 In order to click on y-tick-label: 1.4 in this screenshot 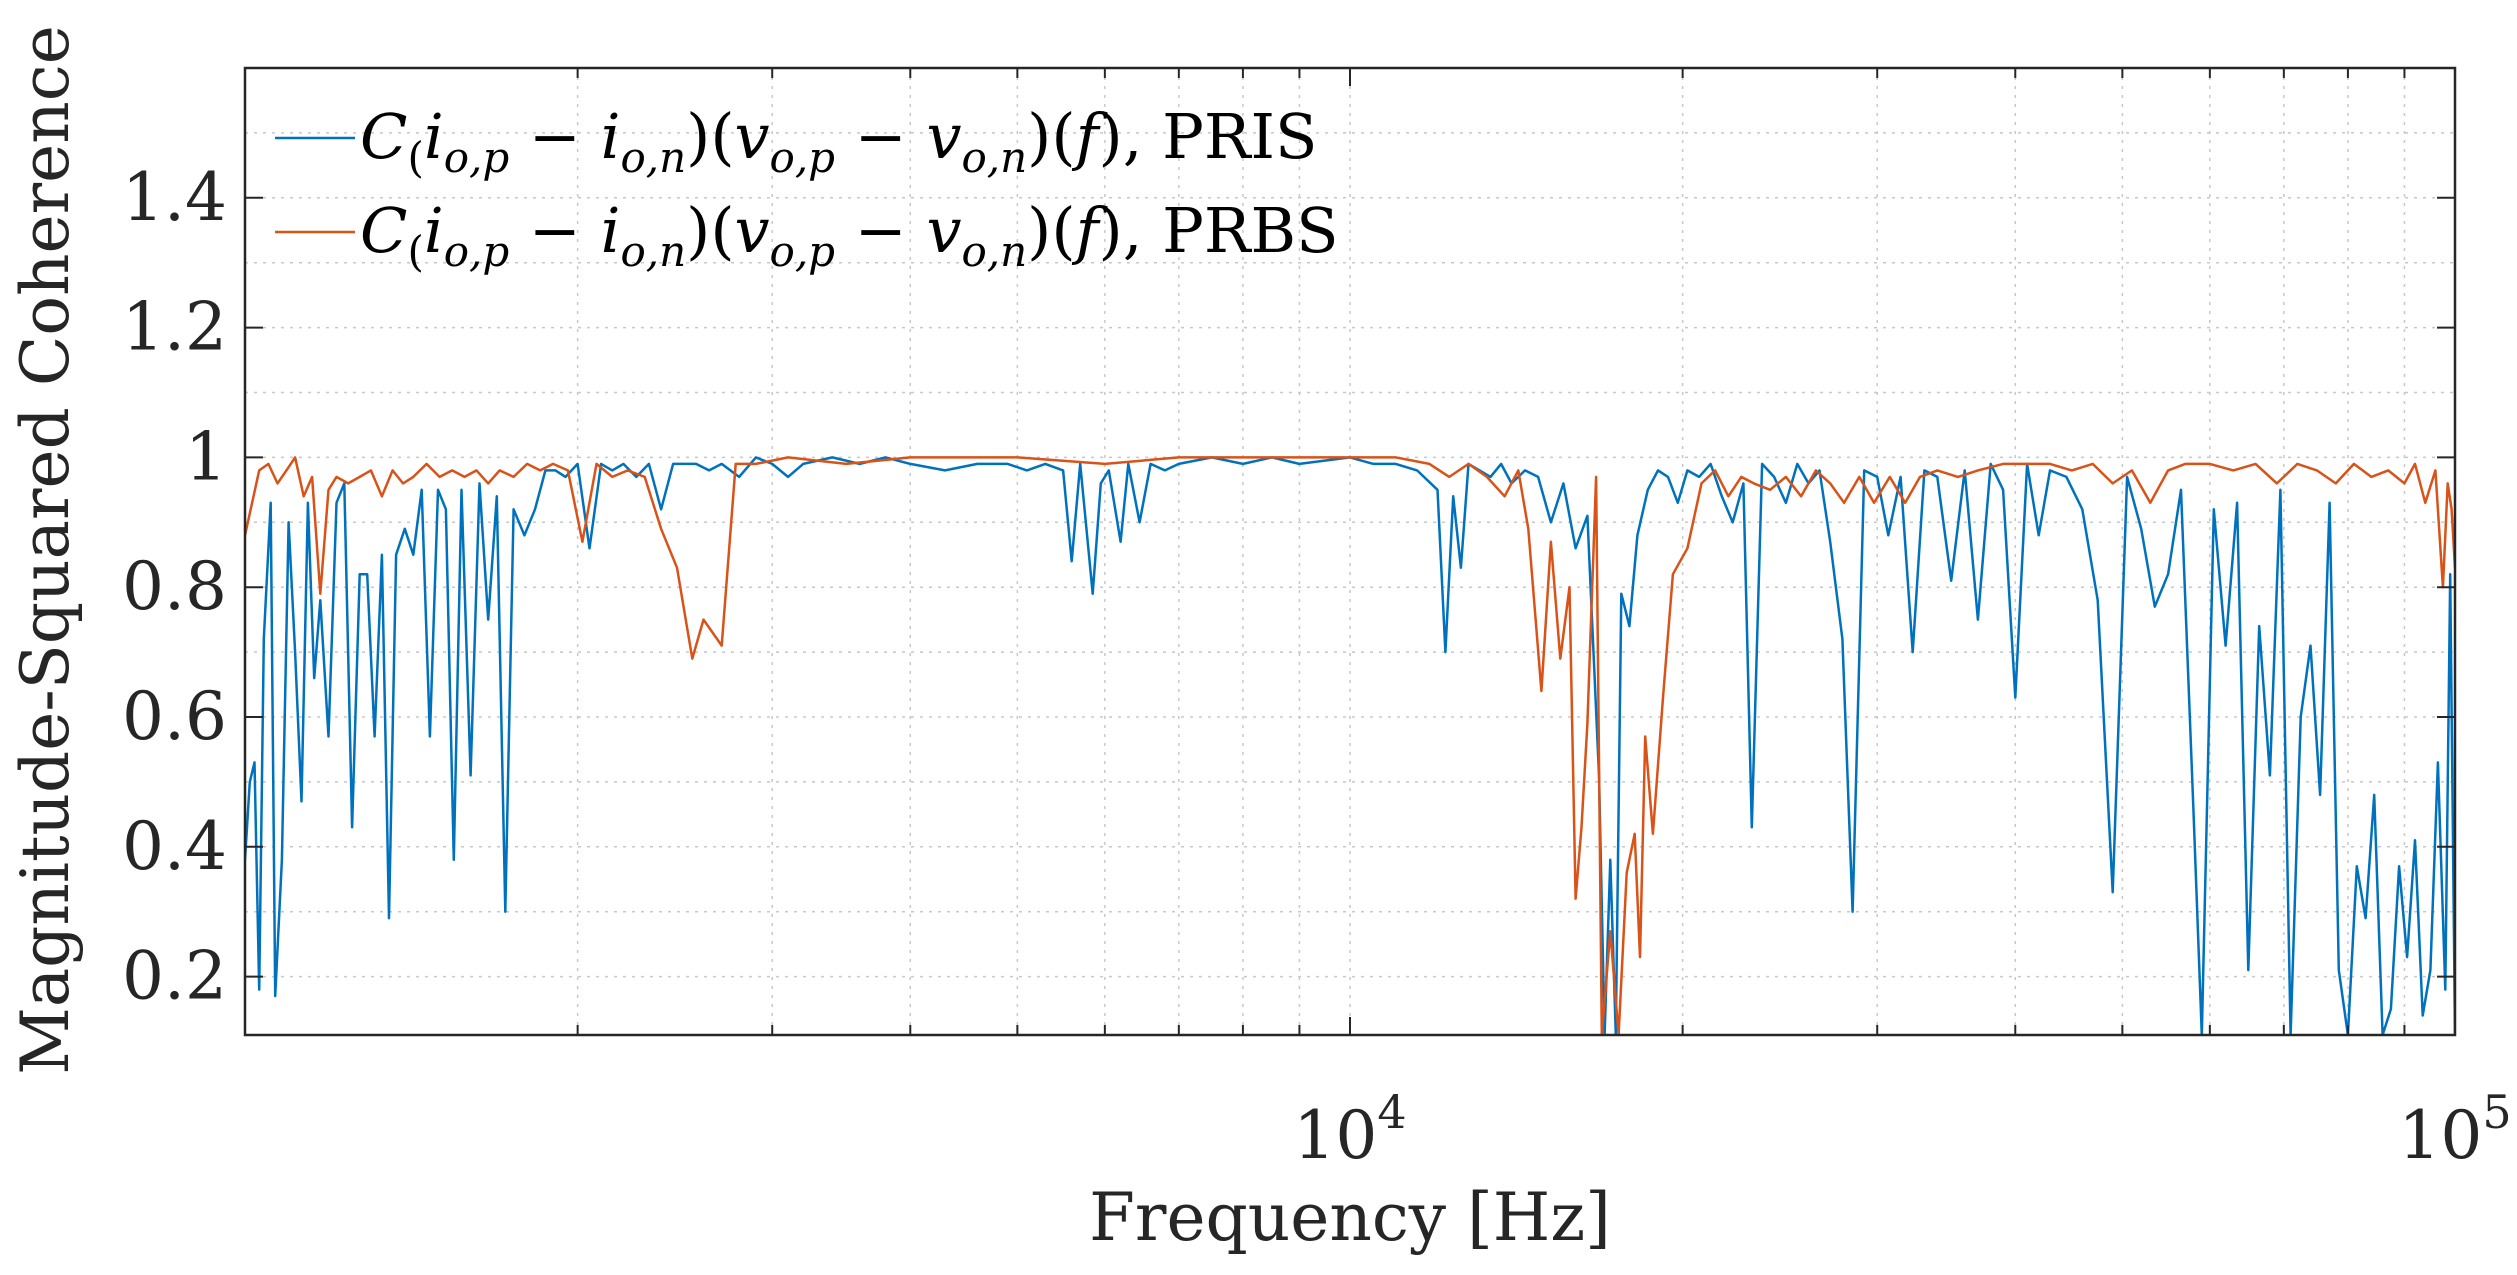, I will do `click(174, 197)`.